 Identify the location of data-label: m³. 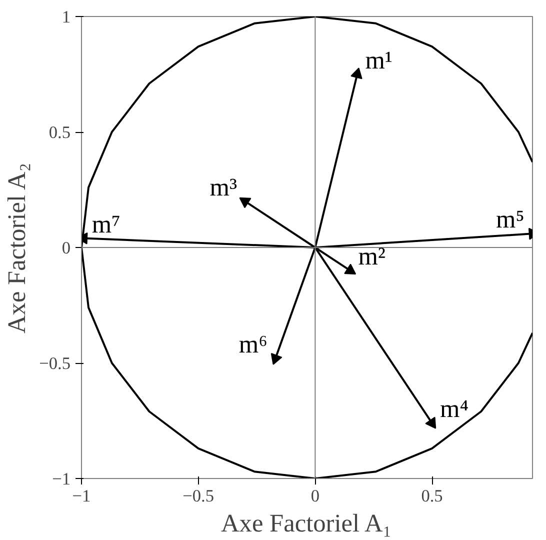
(224, 187).